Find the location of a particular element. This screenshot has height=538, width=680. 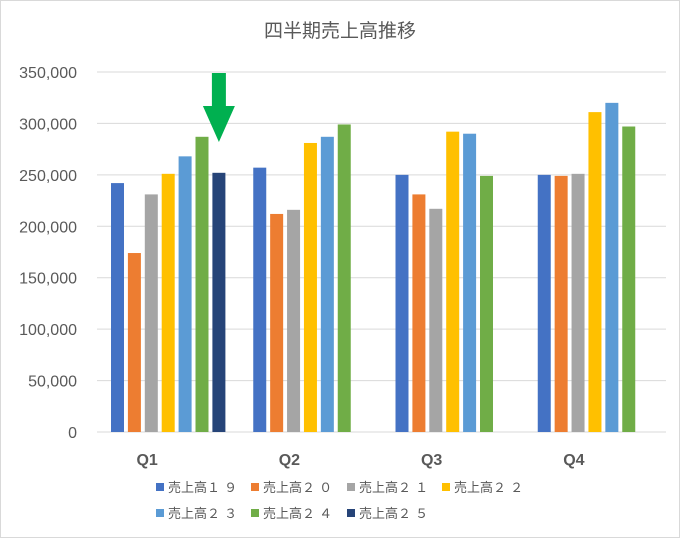

legend-item: 売上高２ ２ is located at coordinates (482, 488).